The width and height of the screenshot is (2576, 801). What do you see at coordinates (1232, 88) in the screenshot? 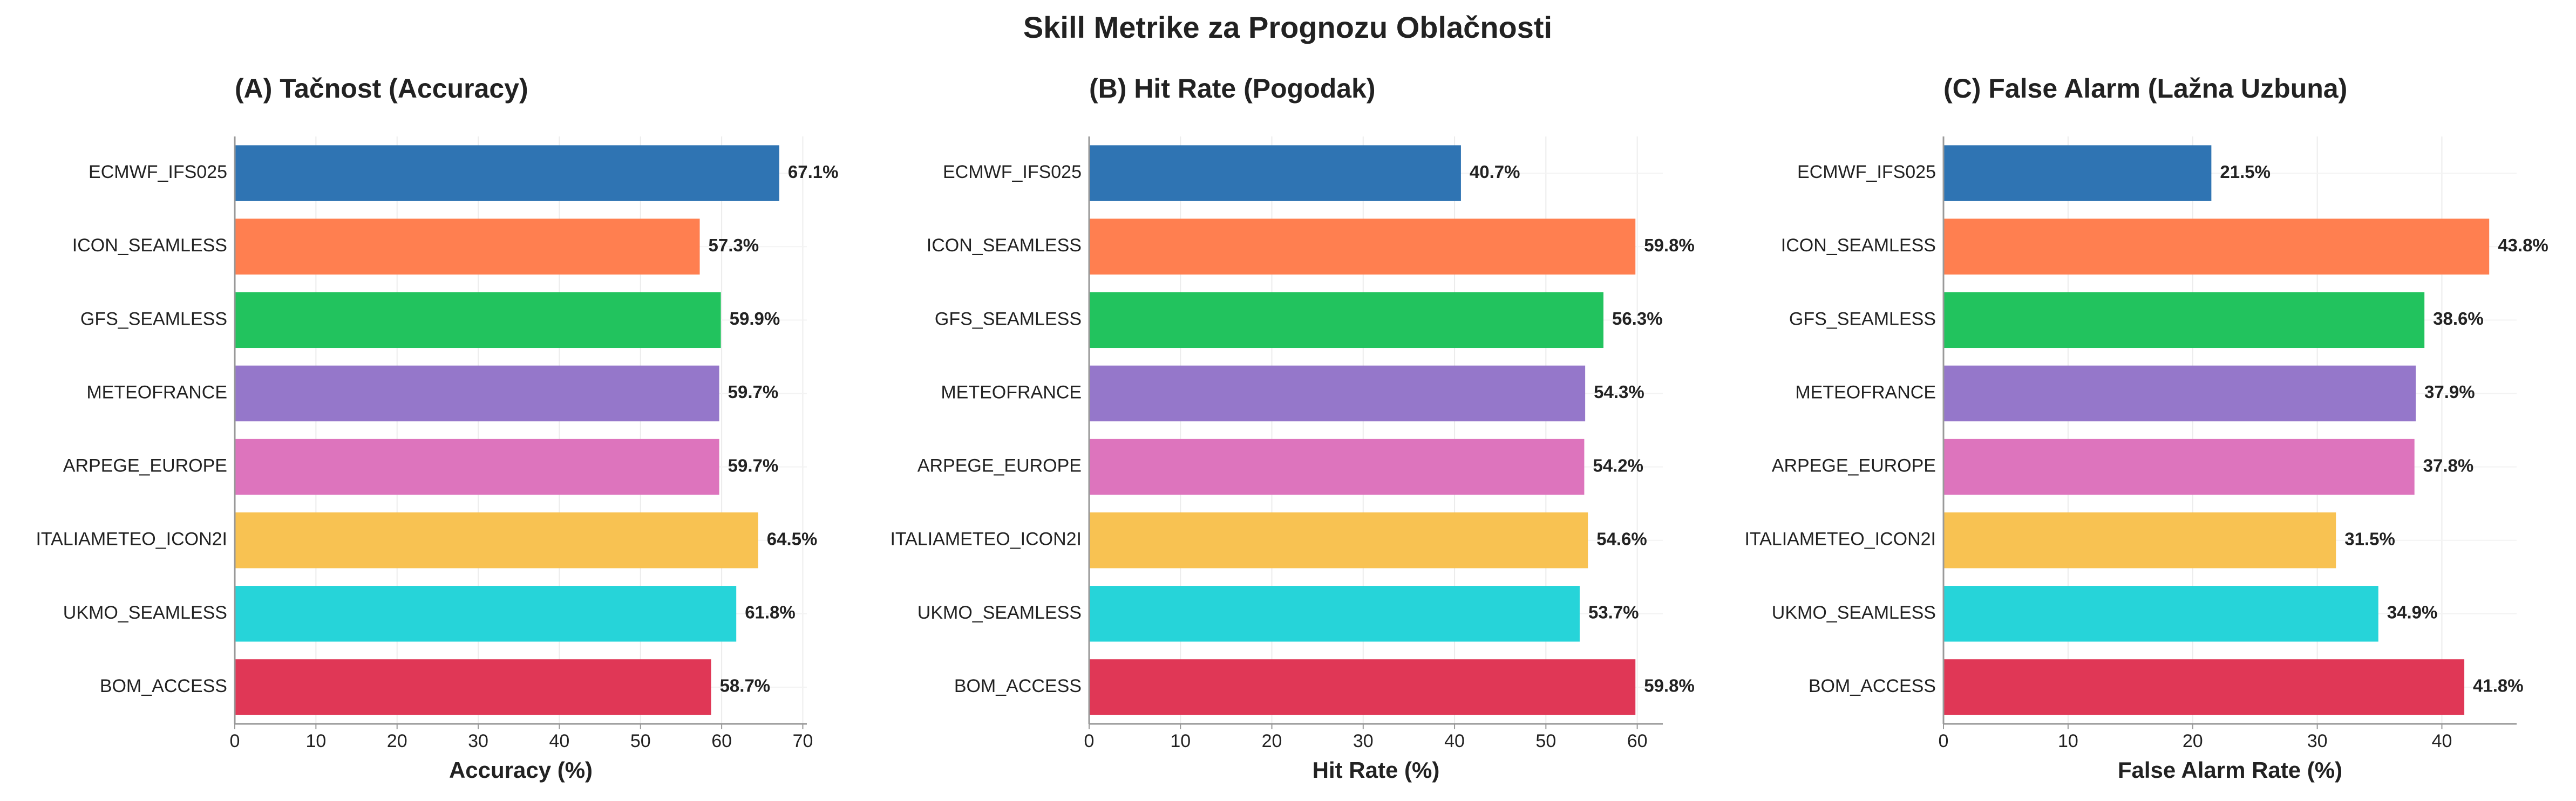
I see `chart-title: (B) Hit Rate (Pogodak)` at bounding box center [1232, 88].